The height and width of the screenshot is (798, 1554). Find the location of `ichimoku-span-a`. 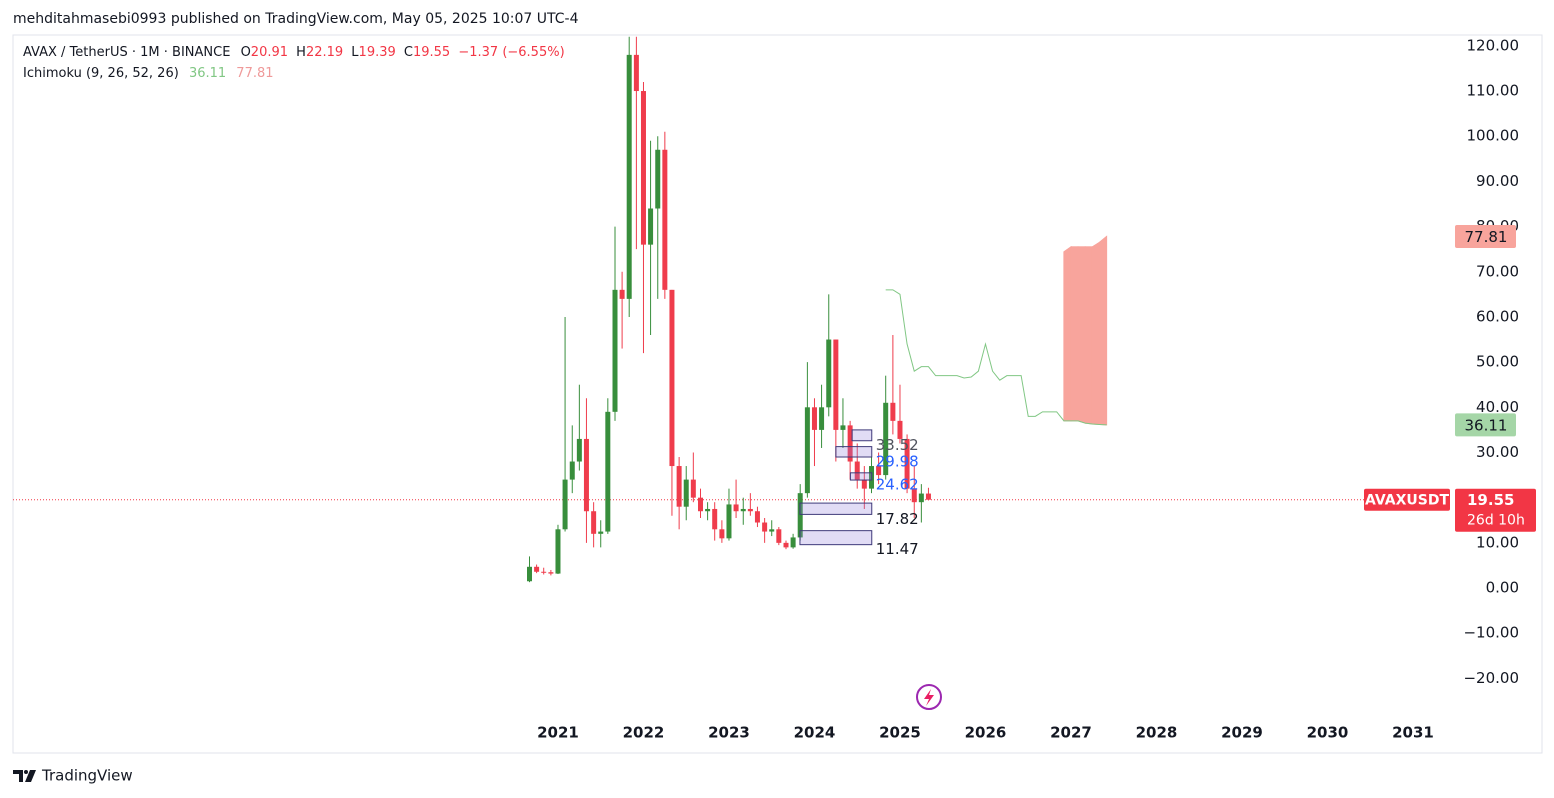

ichimoku-span-a is located at coordinates (996, 357).